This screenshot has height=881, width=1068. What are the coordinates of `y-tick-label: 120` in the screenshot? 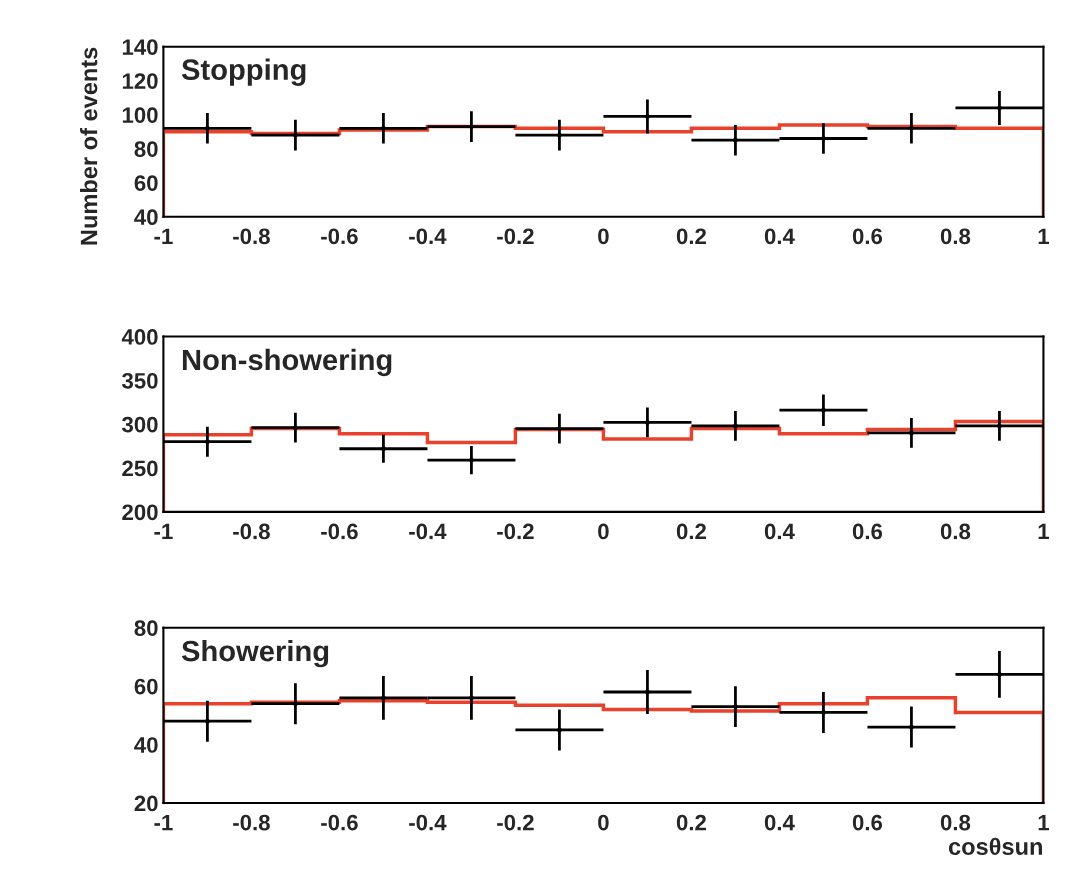 It's located at (140, 81).